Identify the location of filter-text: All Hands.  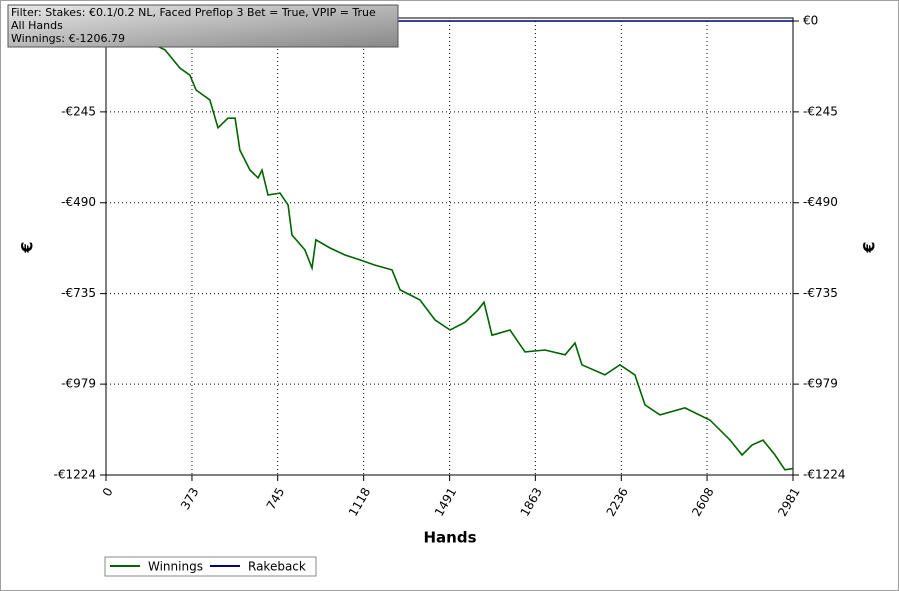
(37, 25).